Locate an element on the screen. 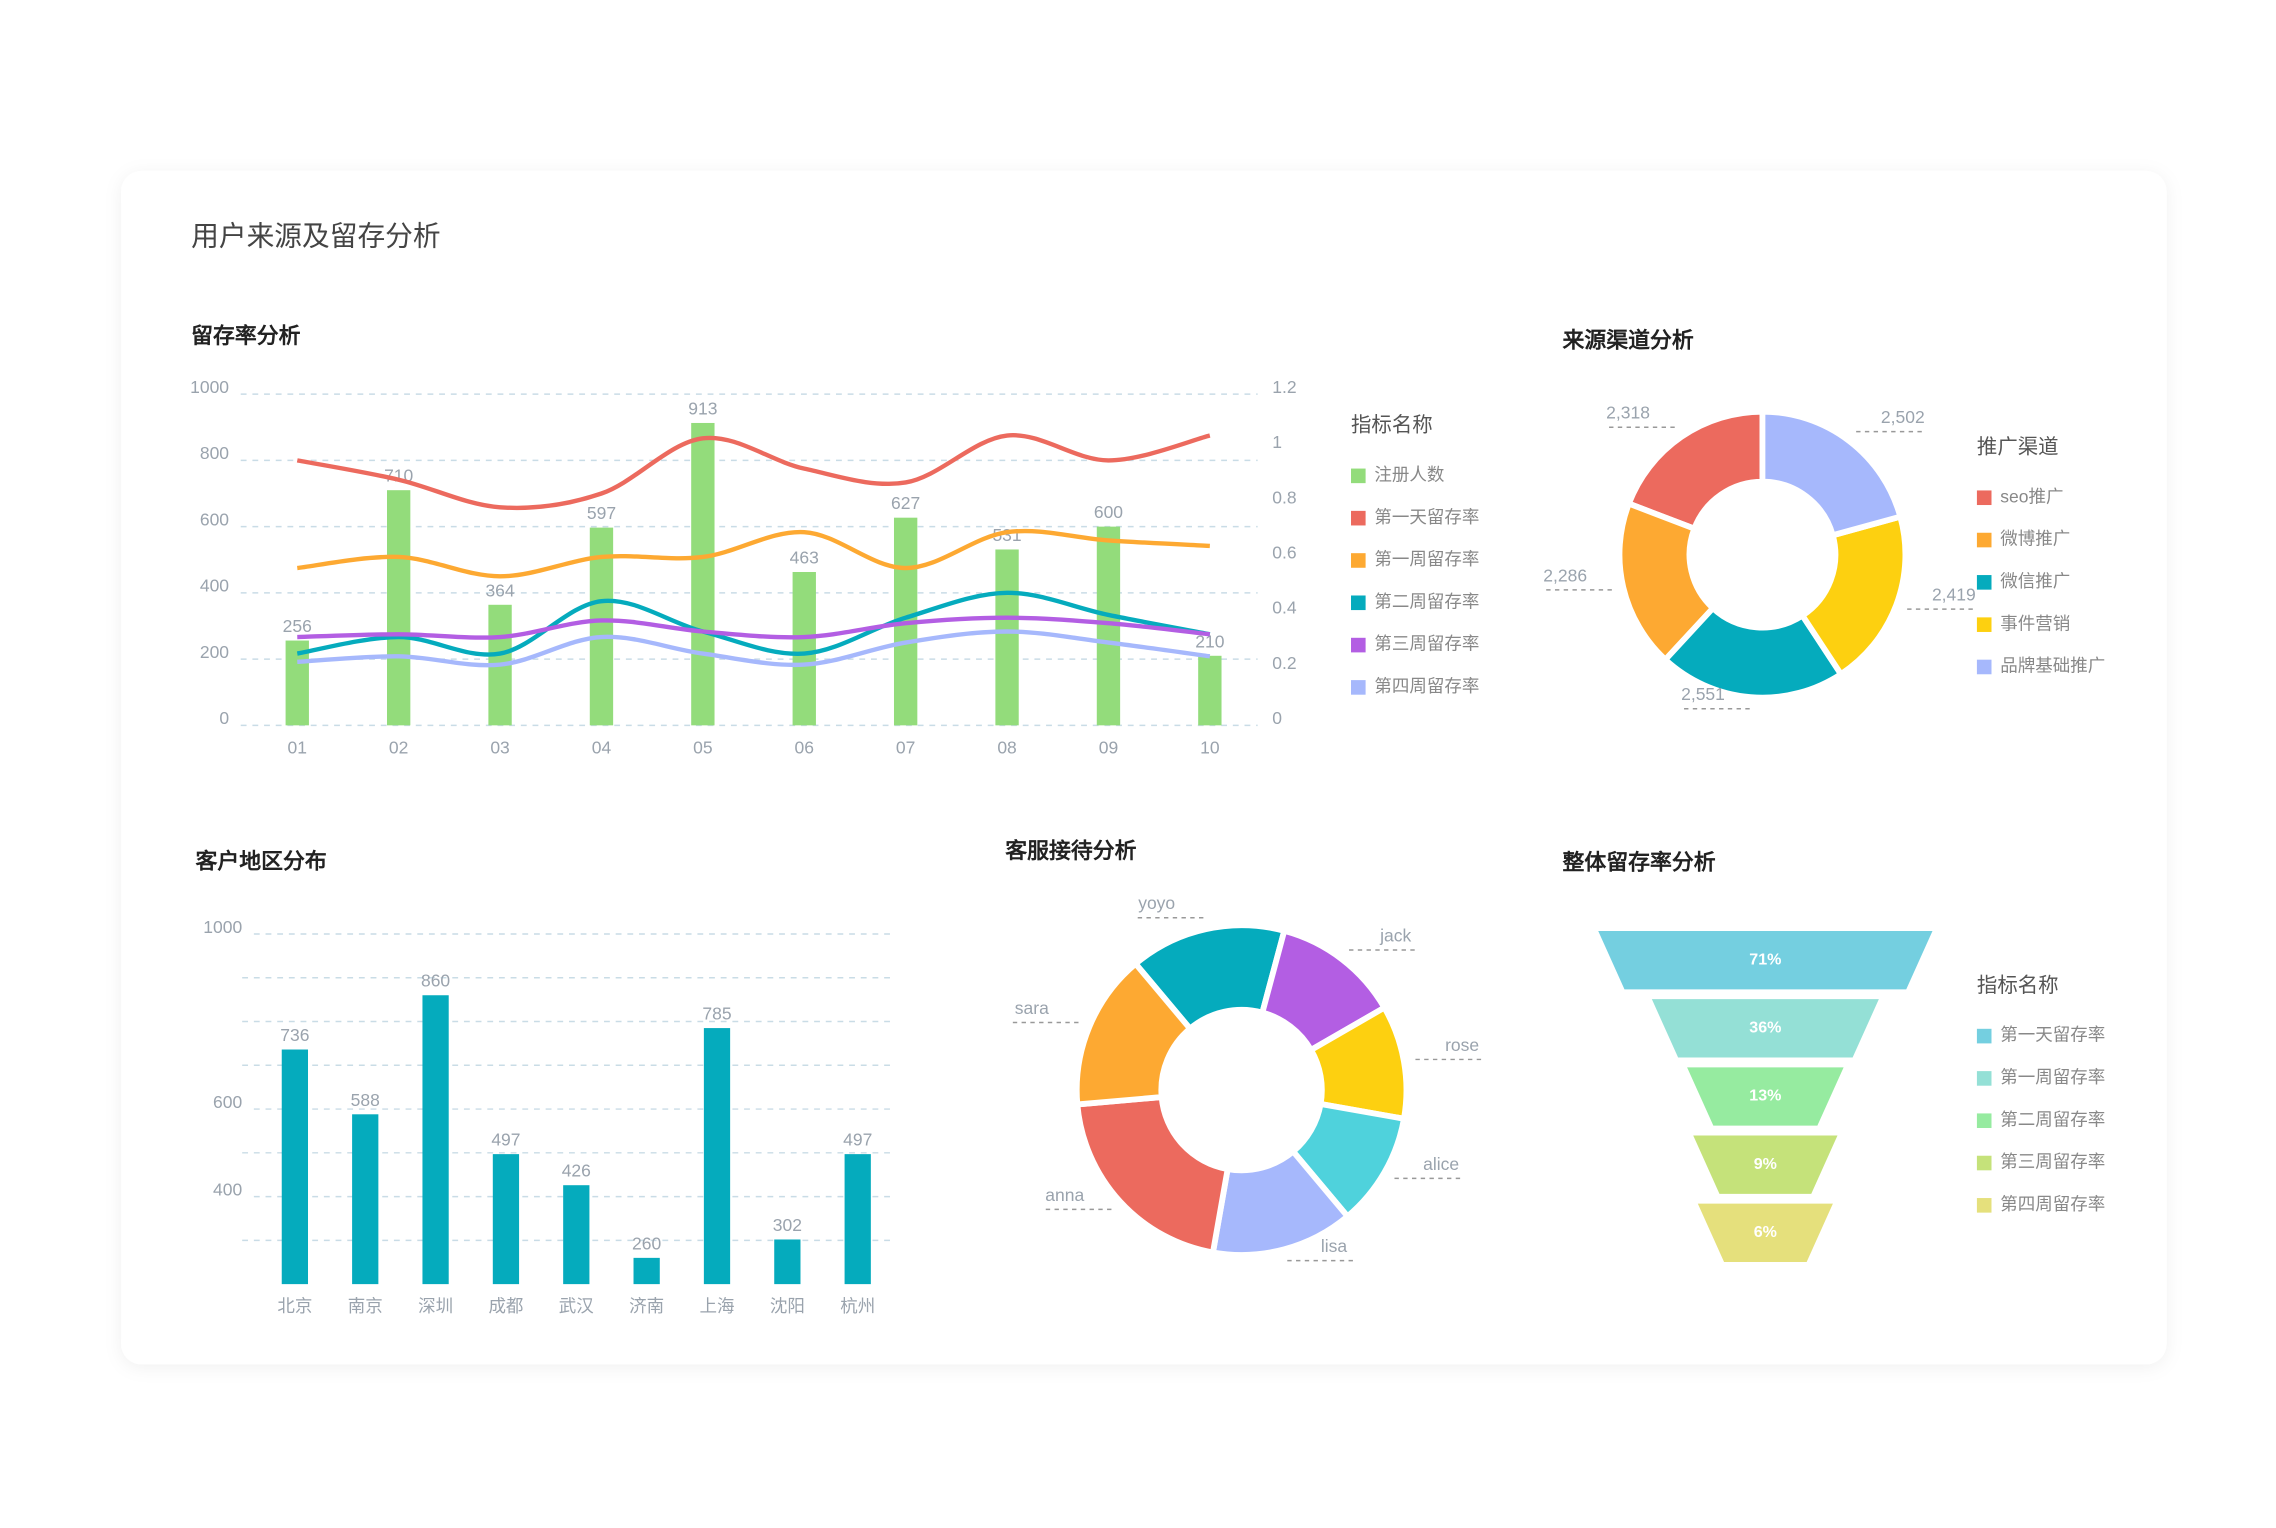  y2-tick-label: 1.2 is located at coordinates (1284, 387).